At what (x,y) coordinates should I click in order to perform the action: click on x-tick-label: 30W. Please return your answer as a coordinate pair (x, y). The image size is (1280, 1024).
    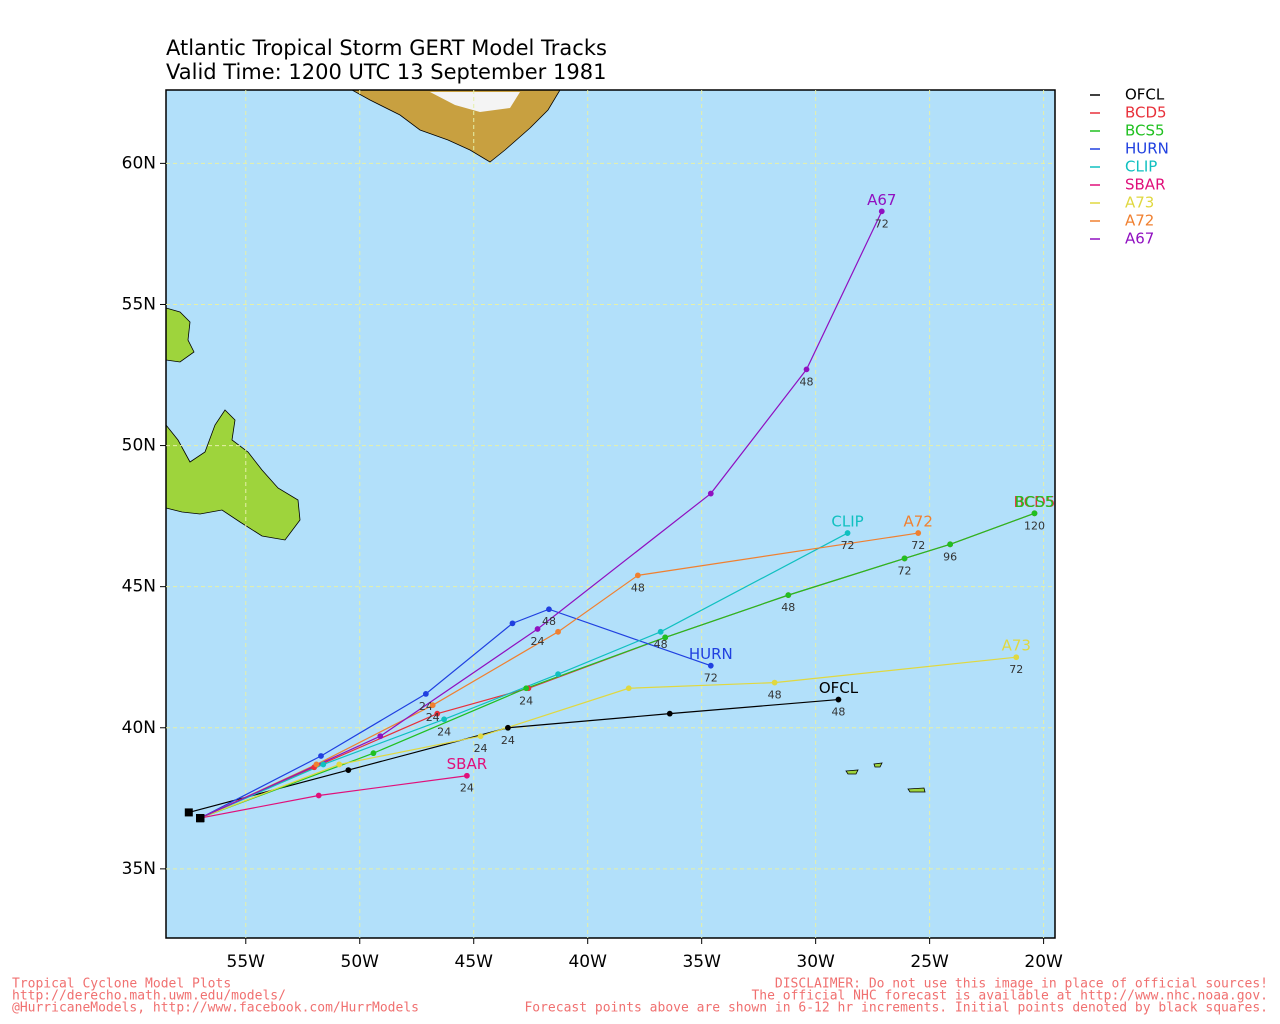
    Looking at the image, I should click on (815, 962).